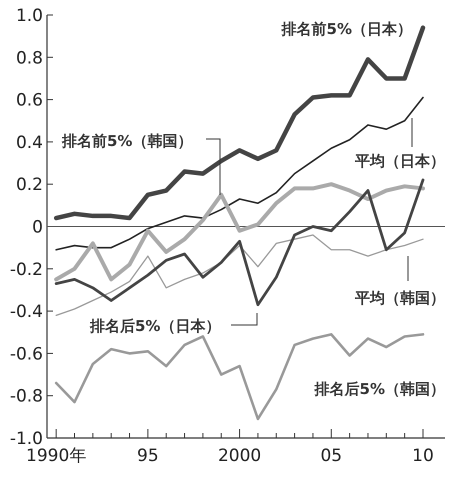  I want to click on series-label: 排名后5%（日本）, so click(154, 326).